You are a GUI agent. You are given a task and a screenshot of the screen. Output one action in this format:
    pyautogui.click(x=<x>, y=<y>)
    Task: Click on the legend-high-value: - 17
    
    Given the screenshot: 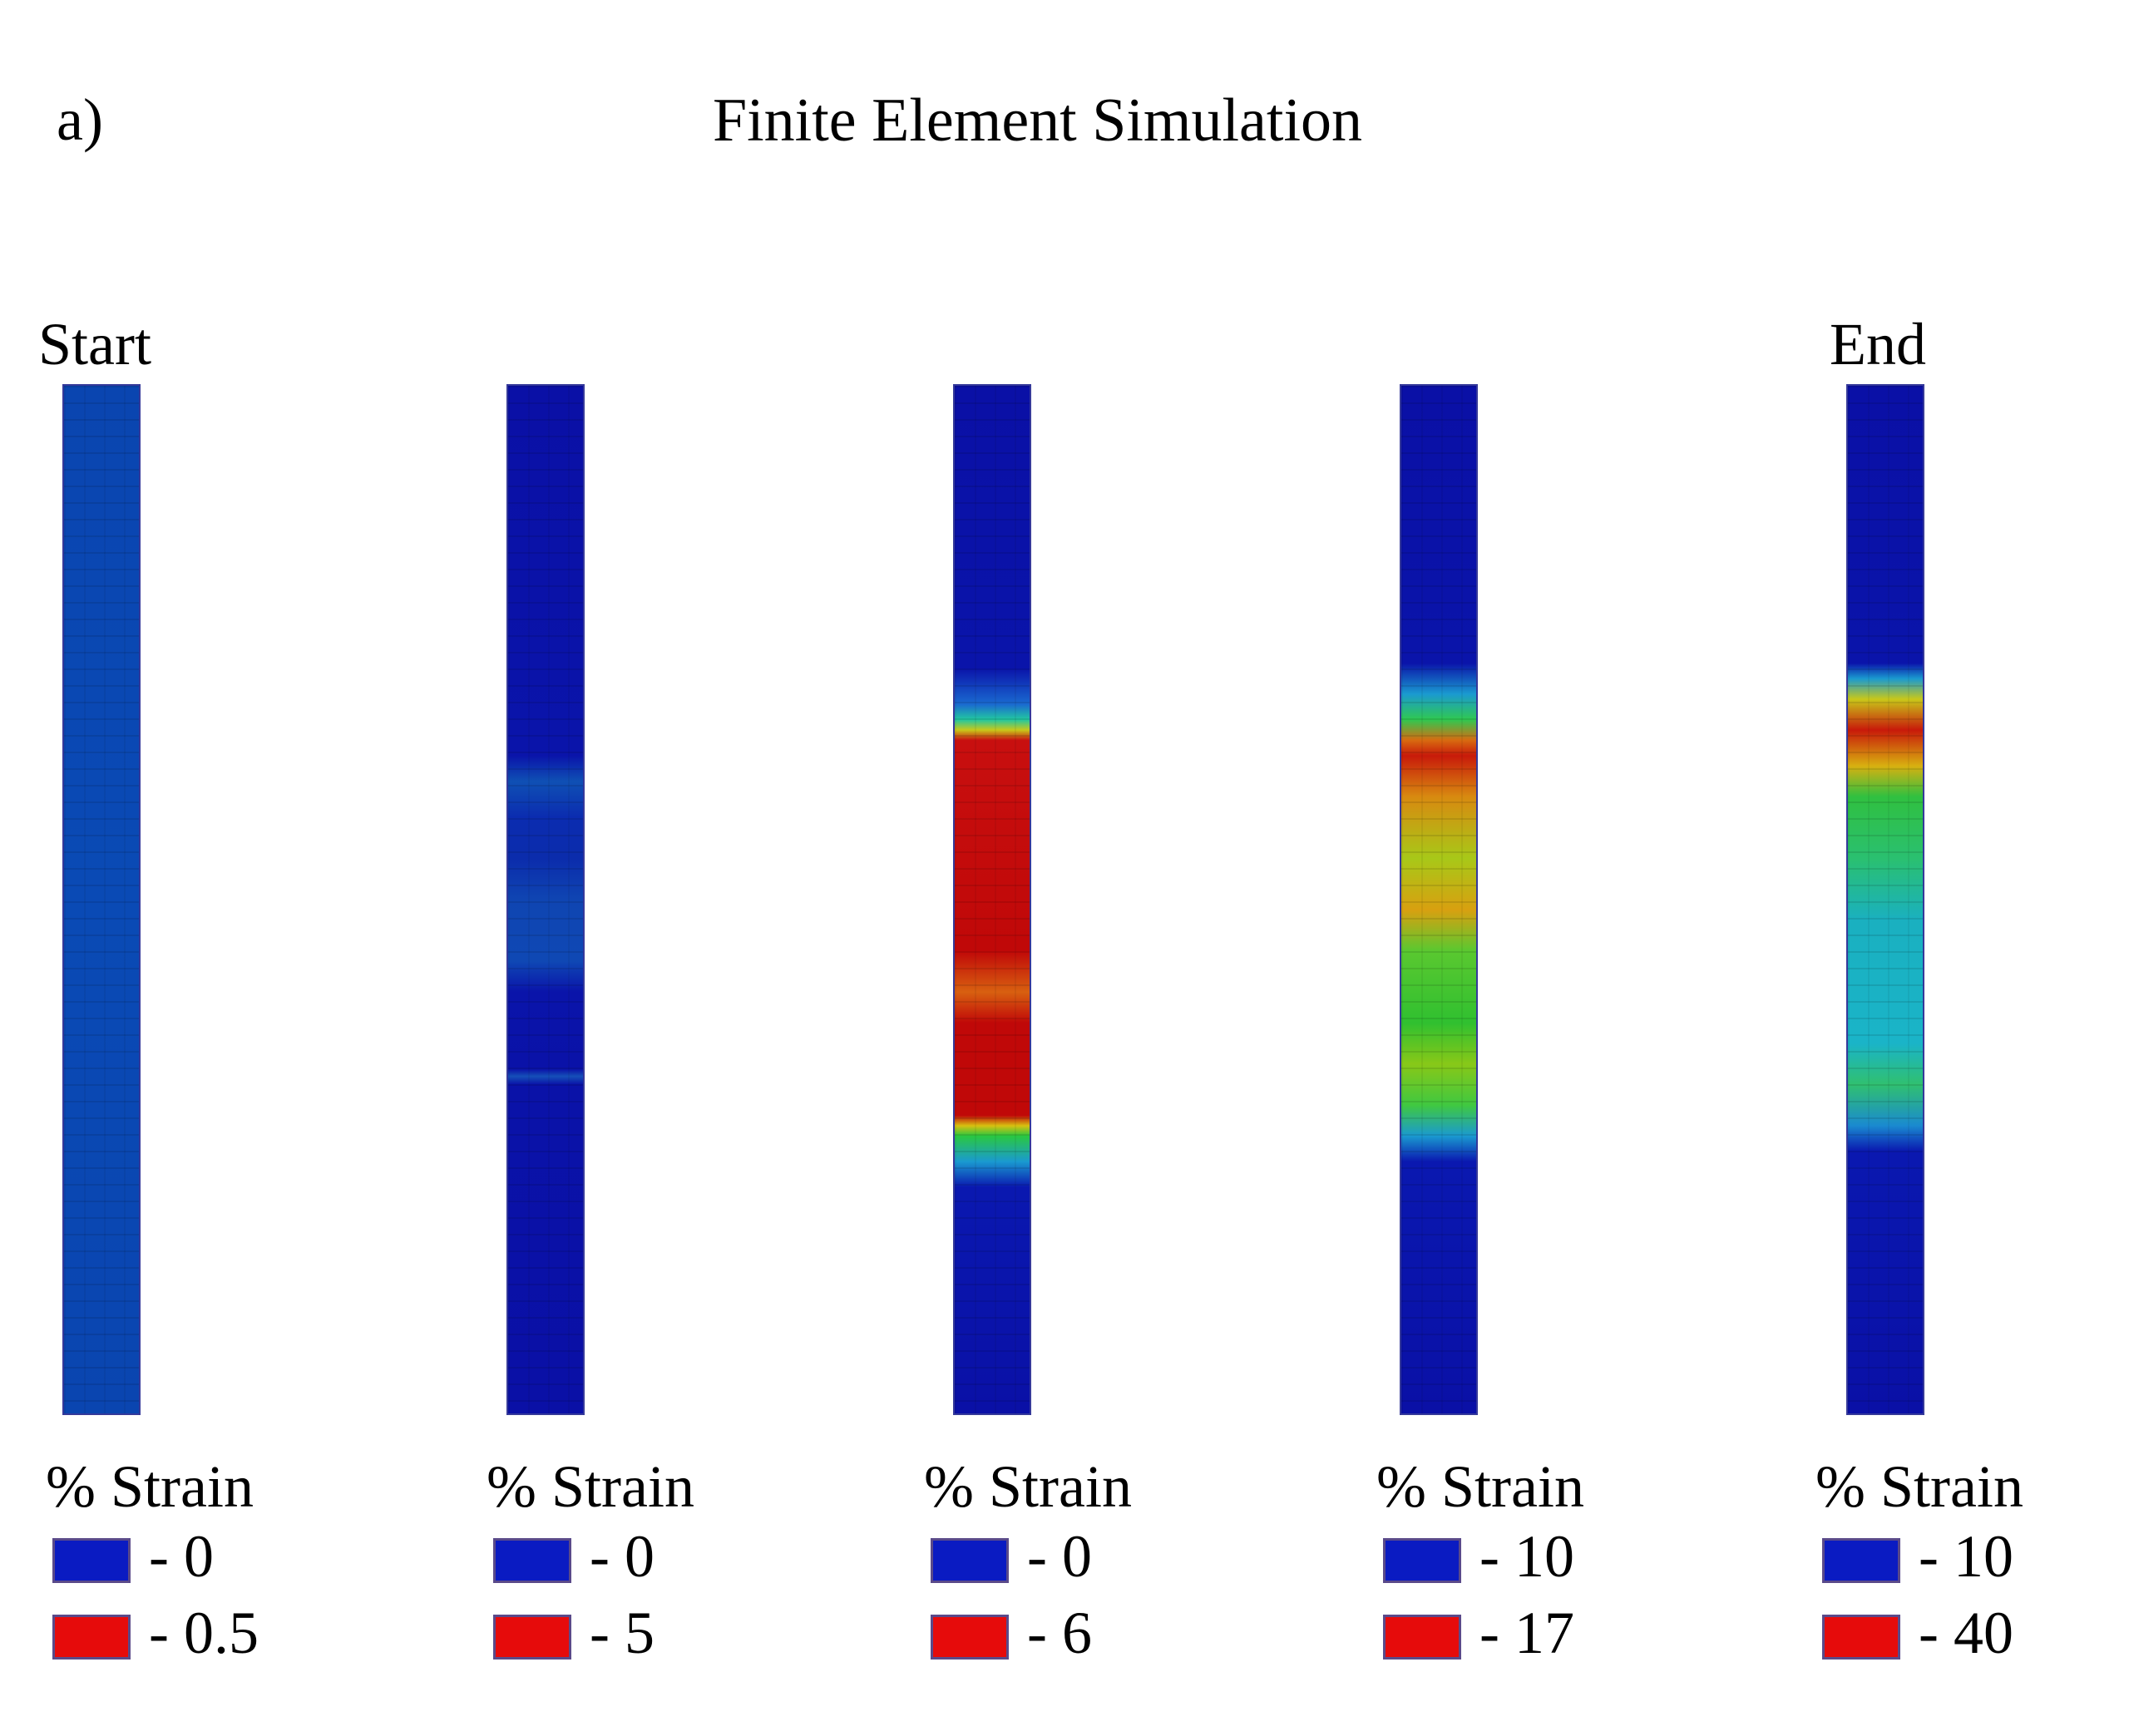 What is the action you would take?
    pyautogui.click(x=1527, y=1633)
    